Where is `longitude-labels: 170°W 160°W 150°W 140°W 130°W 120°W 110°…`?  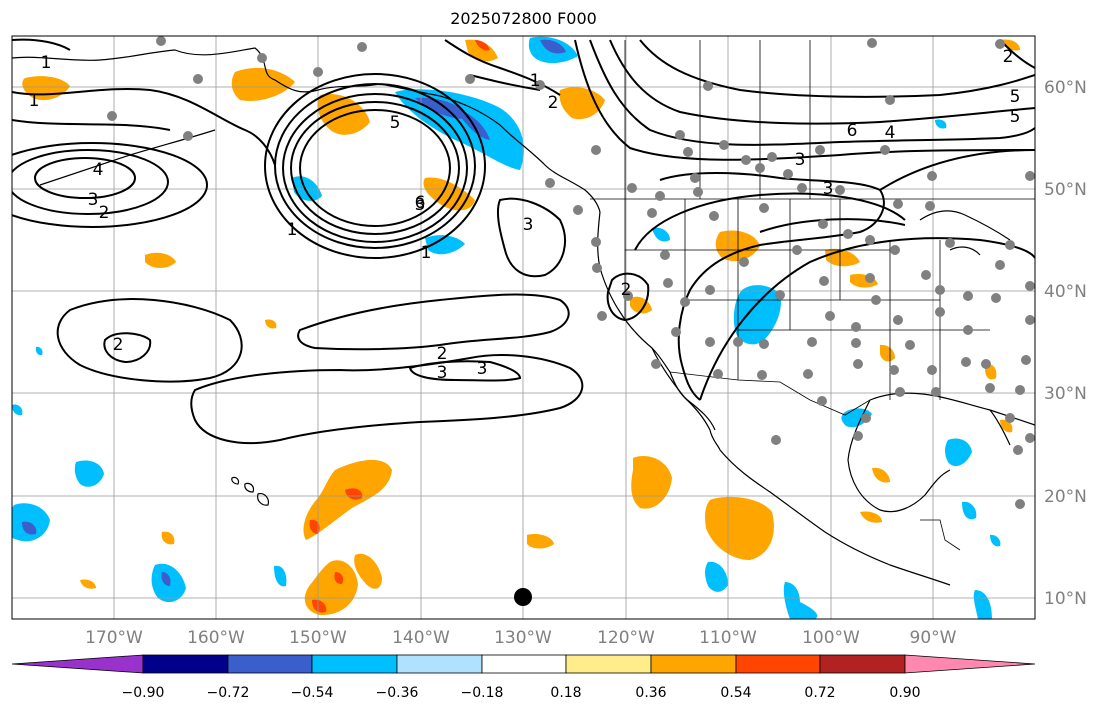 longitude-labels: 170°W 160°W 150°W 140°W 130°W 120°W 110°… is located at coordinates (521, 638).